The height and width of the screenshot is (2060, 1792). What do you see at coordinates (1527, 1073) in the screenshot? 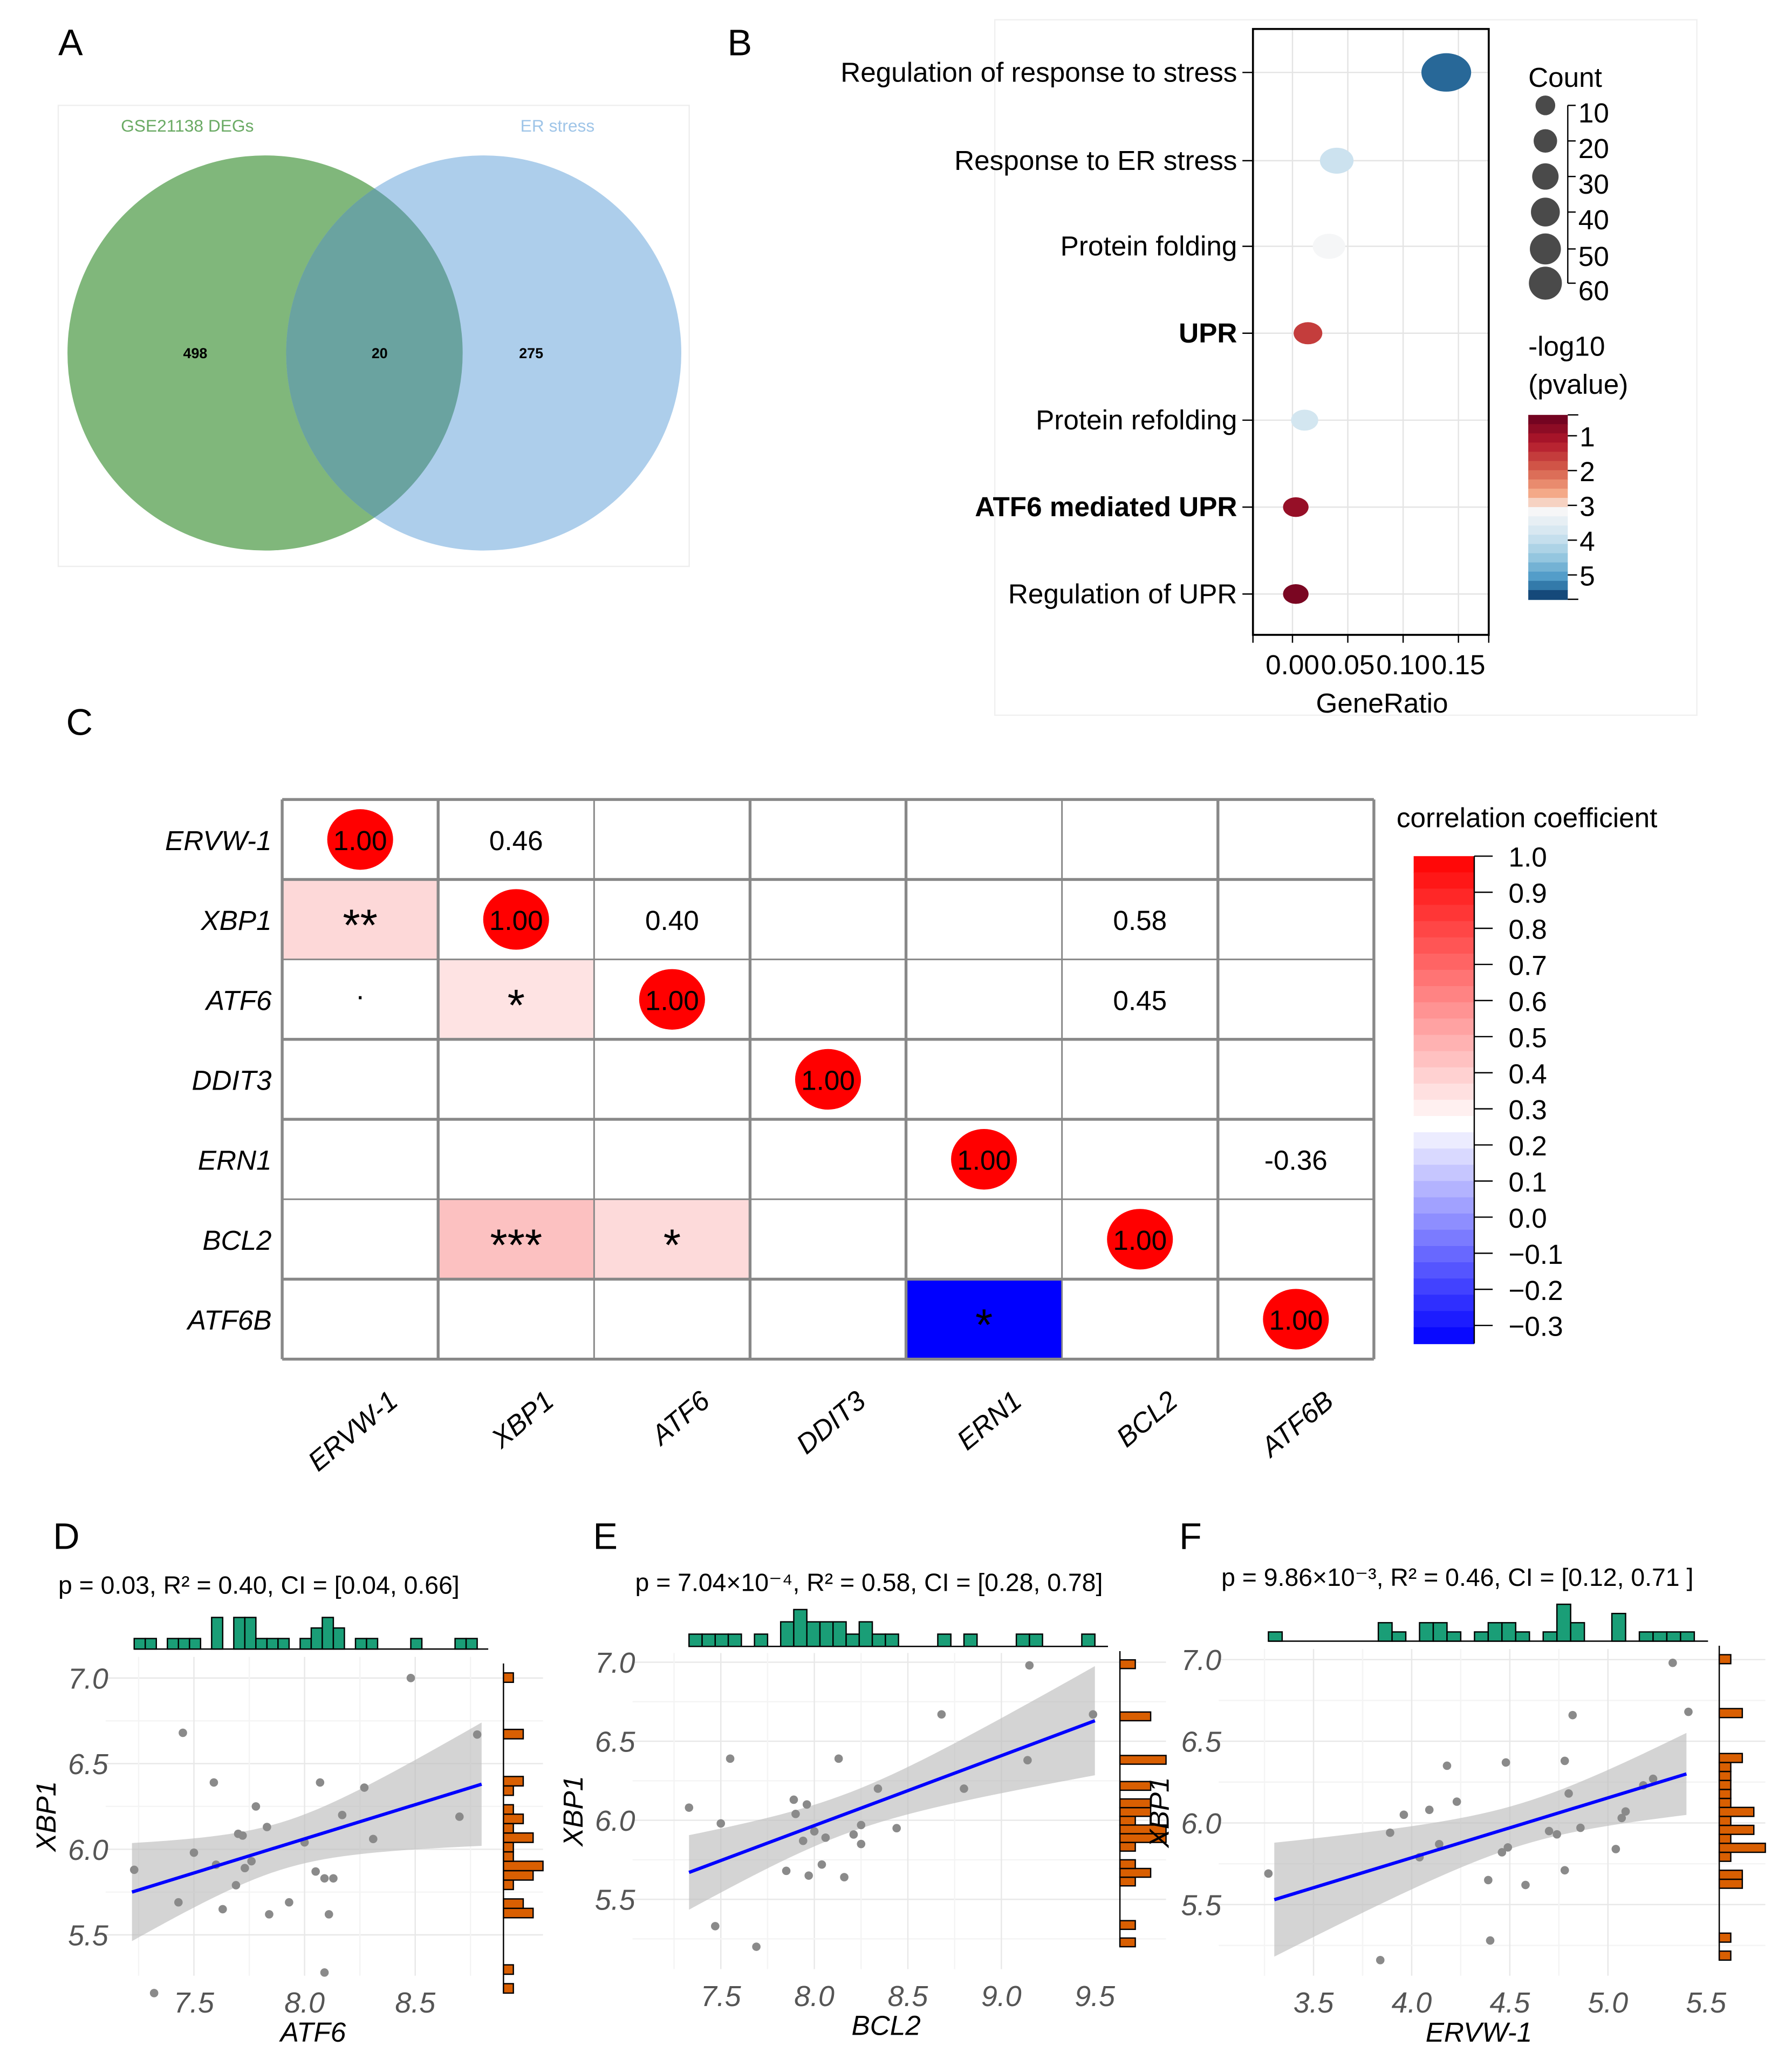
I see `colorbar-label: 0.4` at bounding box center [1527, 1073].